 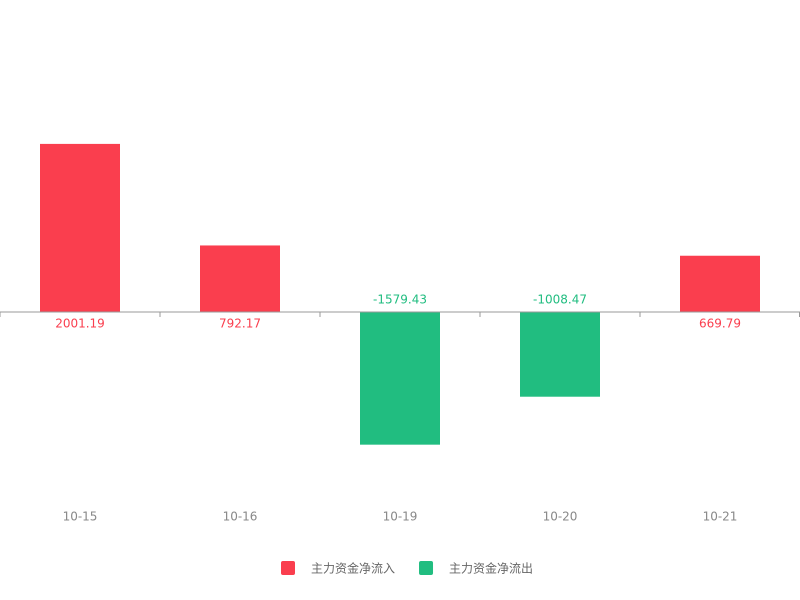 I want to click on x-tick-label: 10-19, so click(x=400, y=517).